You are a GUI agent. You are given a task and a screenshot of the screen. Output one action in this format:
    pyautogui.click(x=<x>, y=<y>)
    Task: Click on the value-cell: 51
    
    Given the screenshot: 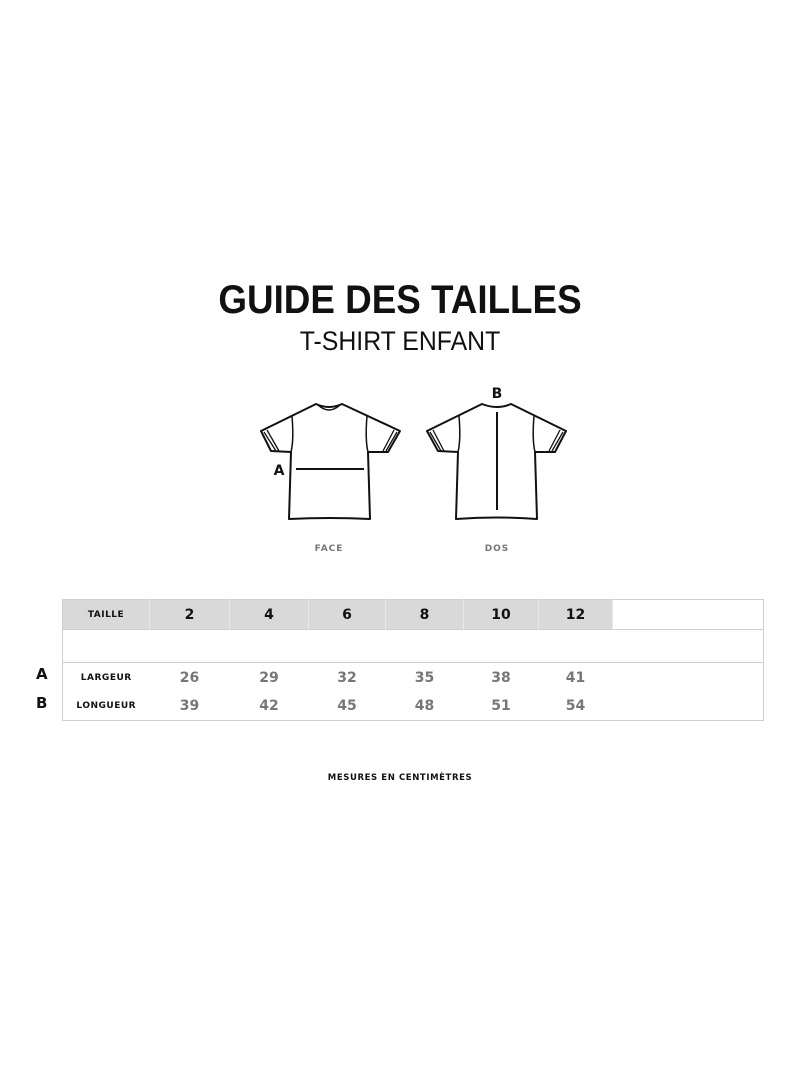 What is the action you would take?
    pyautogui.click(x=501, y=706)
    